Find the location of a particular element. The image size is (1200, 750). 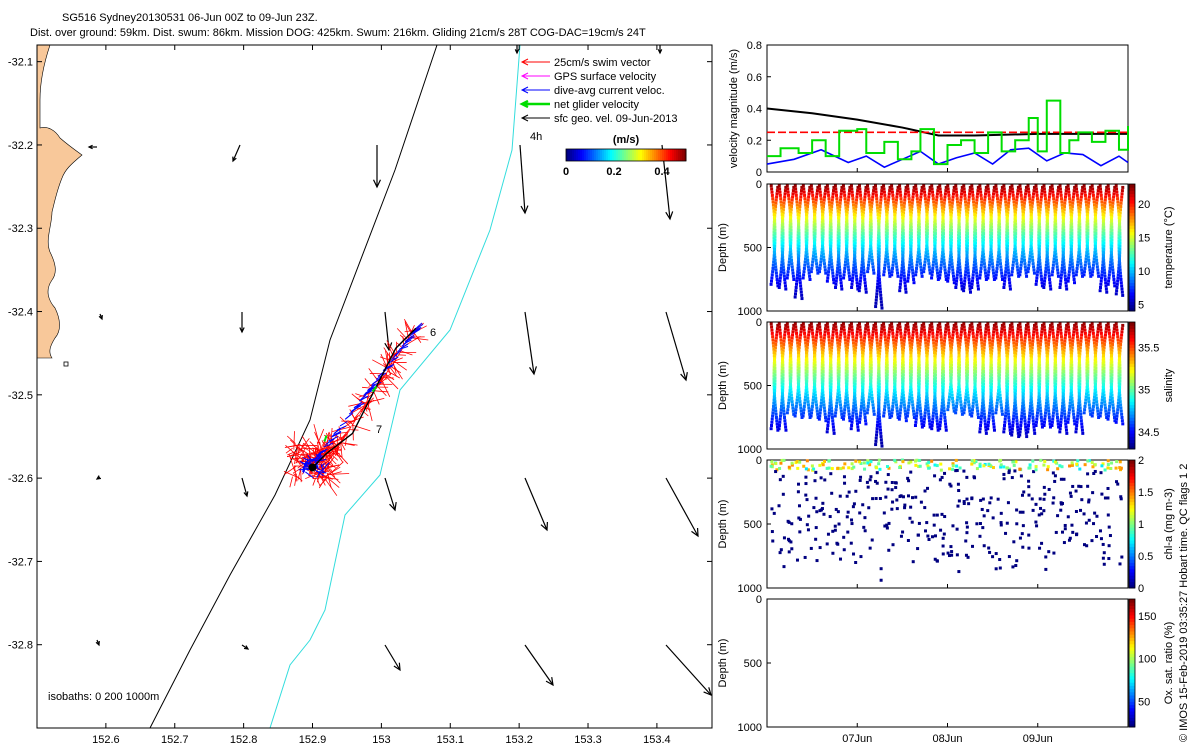

geo-velocity-arrowhead is located at coordinates (377, 184).